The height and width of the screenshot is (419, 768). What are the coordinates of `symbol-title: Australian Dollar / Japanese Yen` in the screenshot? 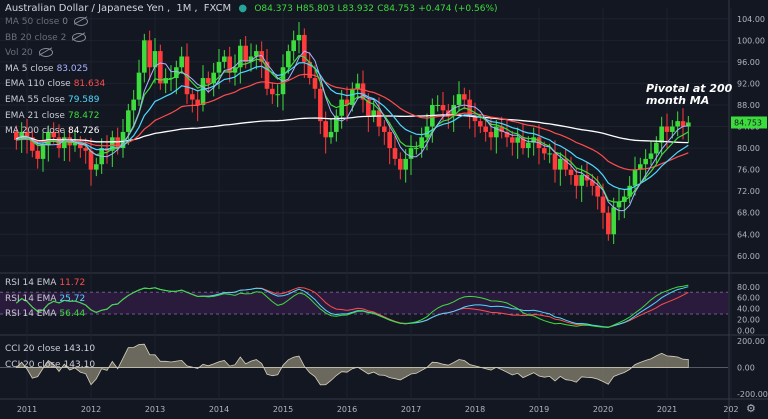 It's located at (84, 8).